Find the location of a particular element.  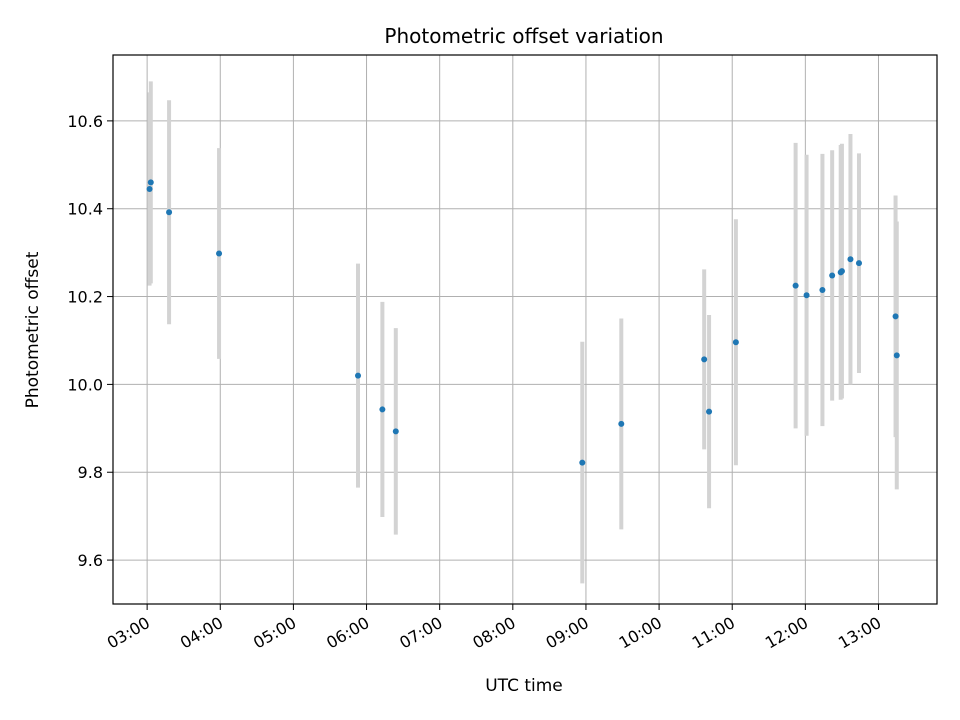

x-axis-label: UTC time is located at coordinates (524, 686).